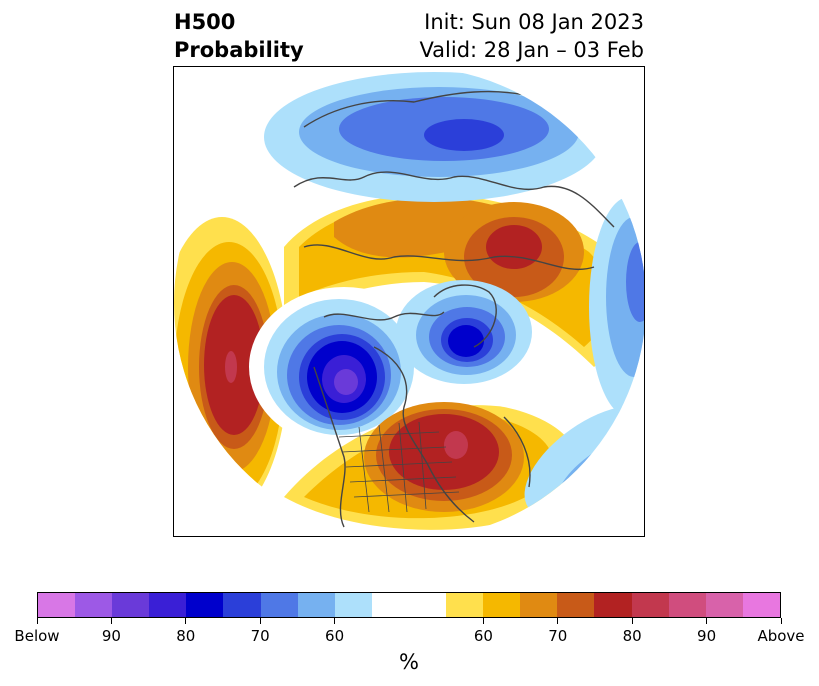  Describe the element at coordinates (531, 50) in the screenshot. I see `valid-range: Valid: 28 Jan – 03 Feb` at that location.